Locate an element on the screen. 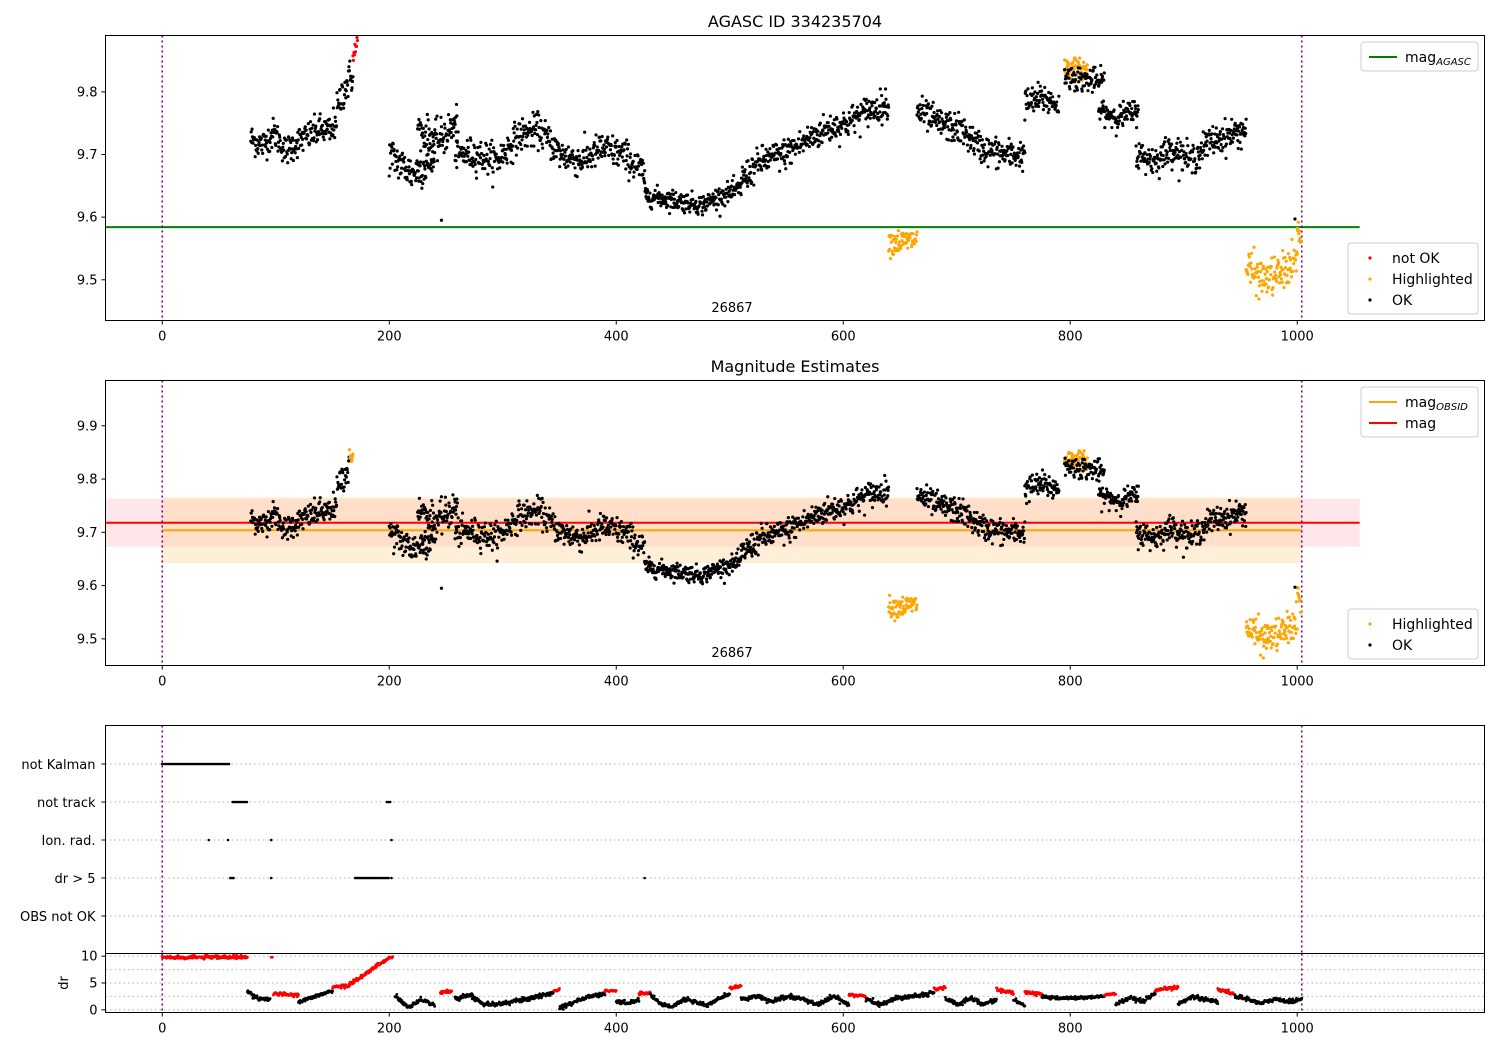  panel1-lower-legend-marker-swatch is located at coordinates (1370, 279).